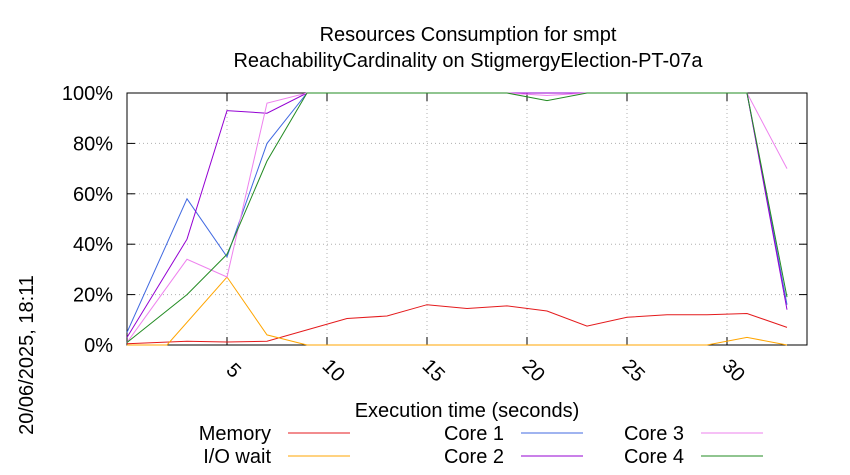 The width and height of the screenshot is (850, 475). What do you see at coordinates (433, 370) in the screenshot?
I see `x-tick-label: 15` at bounding box center [433, 370].